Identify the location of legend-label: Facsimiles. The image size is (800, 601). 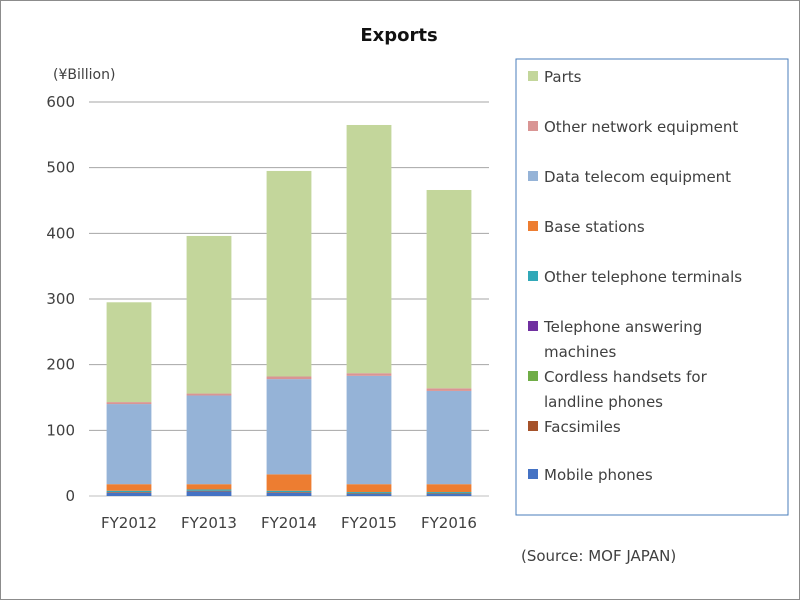
(582, 427).